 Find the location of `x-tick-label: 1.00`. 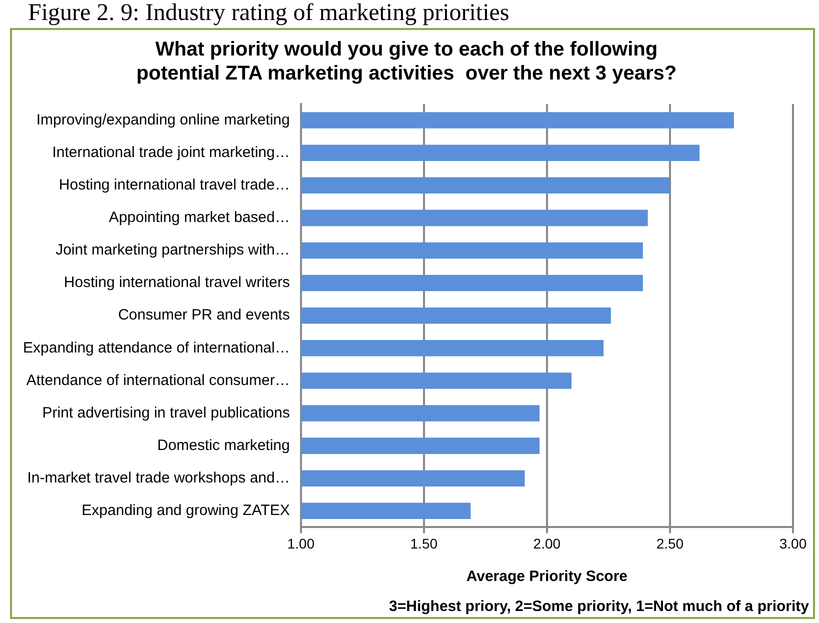

x-tick-label: 1.00 is located at coordinates (301, 543).